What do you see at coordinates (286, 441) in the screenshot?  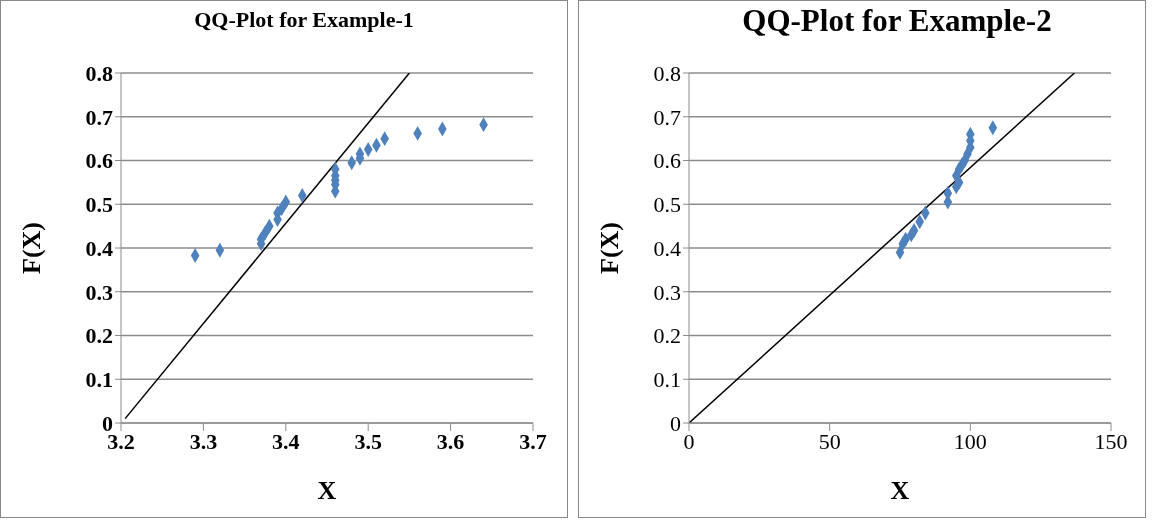 I see `x-tick-label: 3.4` at bounding box center [286, 441].